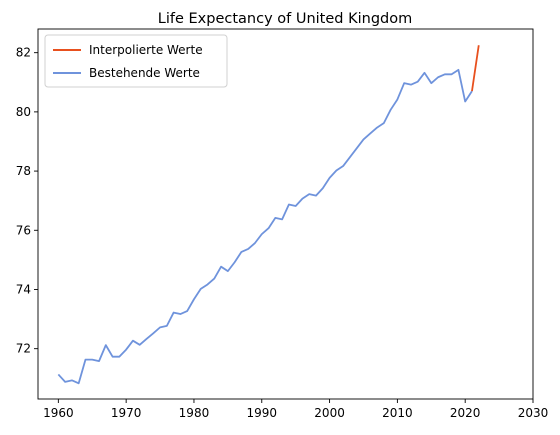  Describe the element at coordinates (27, 201) in the screenshot. I see `y-axis: 72 74 76 78 80 82` at that location.